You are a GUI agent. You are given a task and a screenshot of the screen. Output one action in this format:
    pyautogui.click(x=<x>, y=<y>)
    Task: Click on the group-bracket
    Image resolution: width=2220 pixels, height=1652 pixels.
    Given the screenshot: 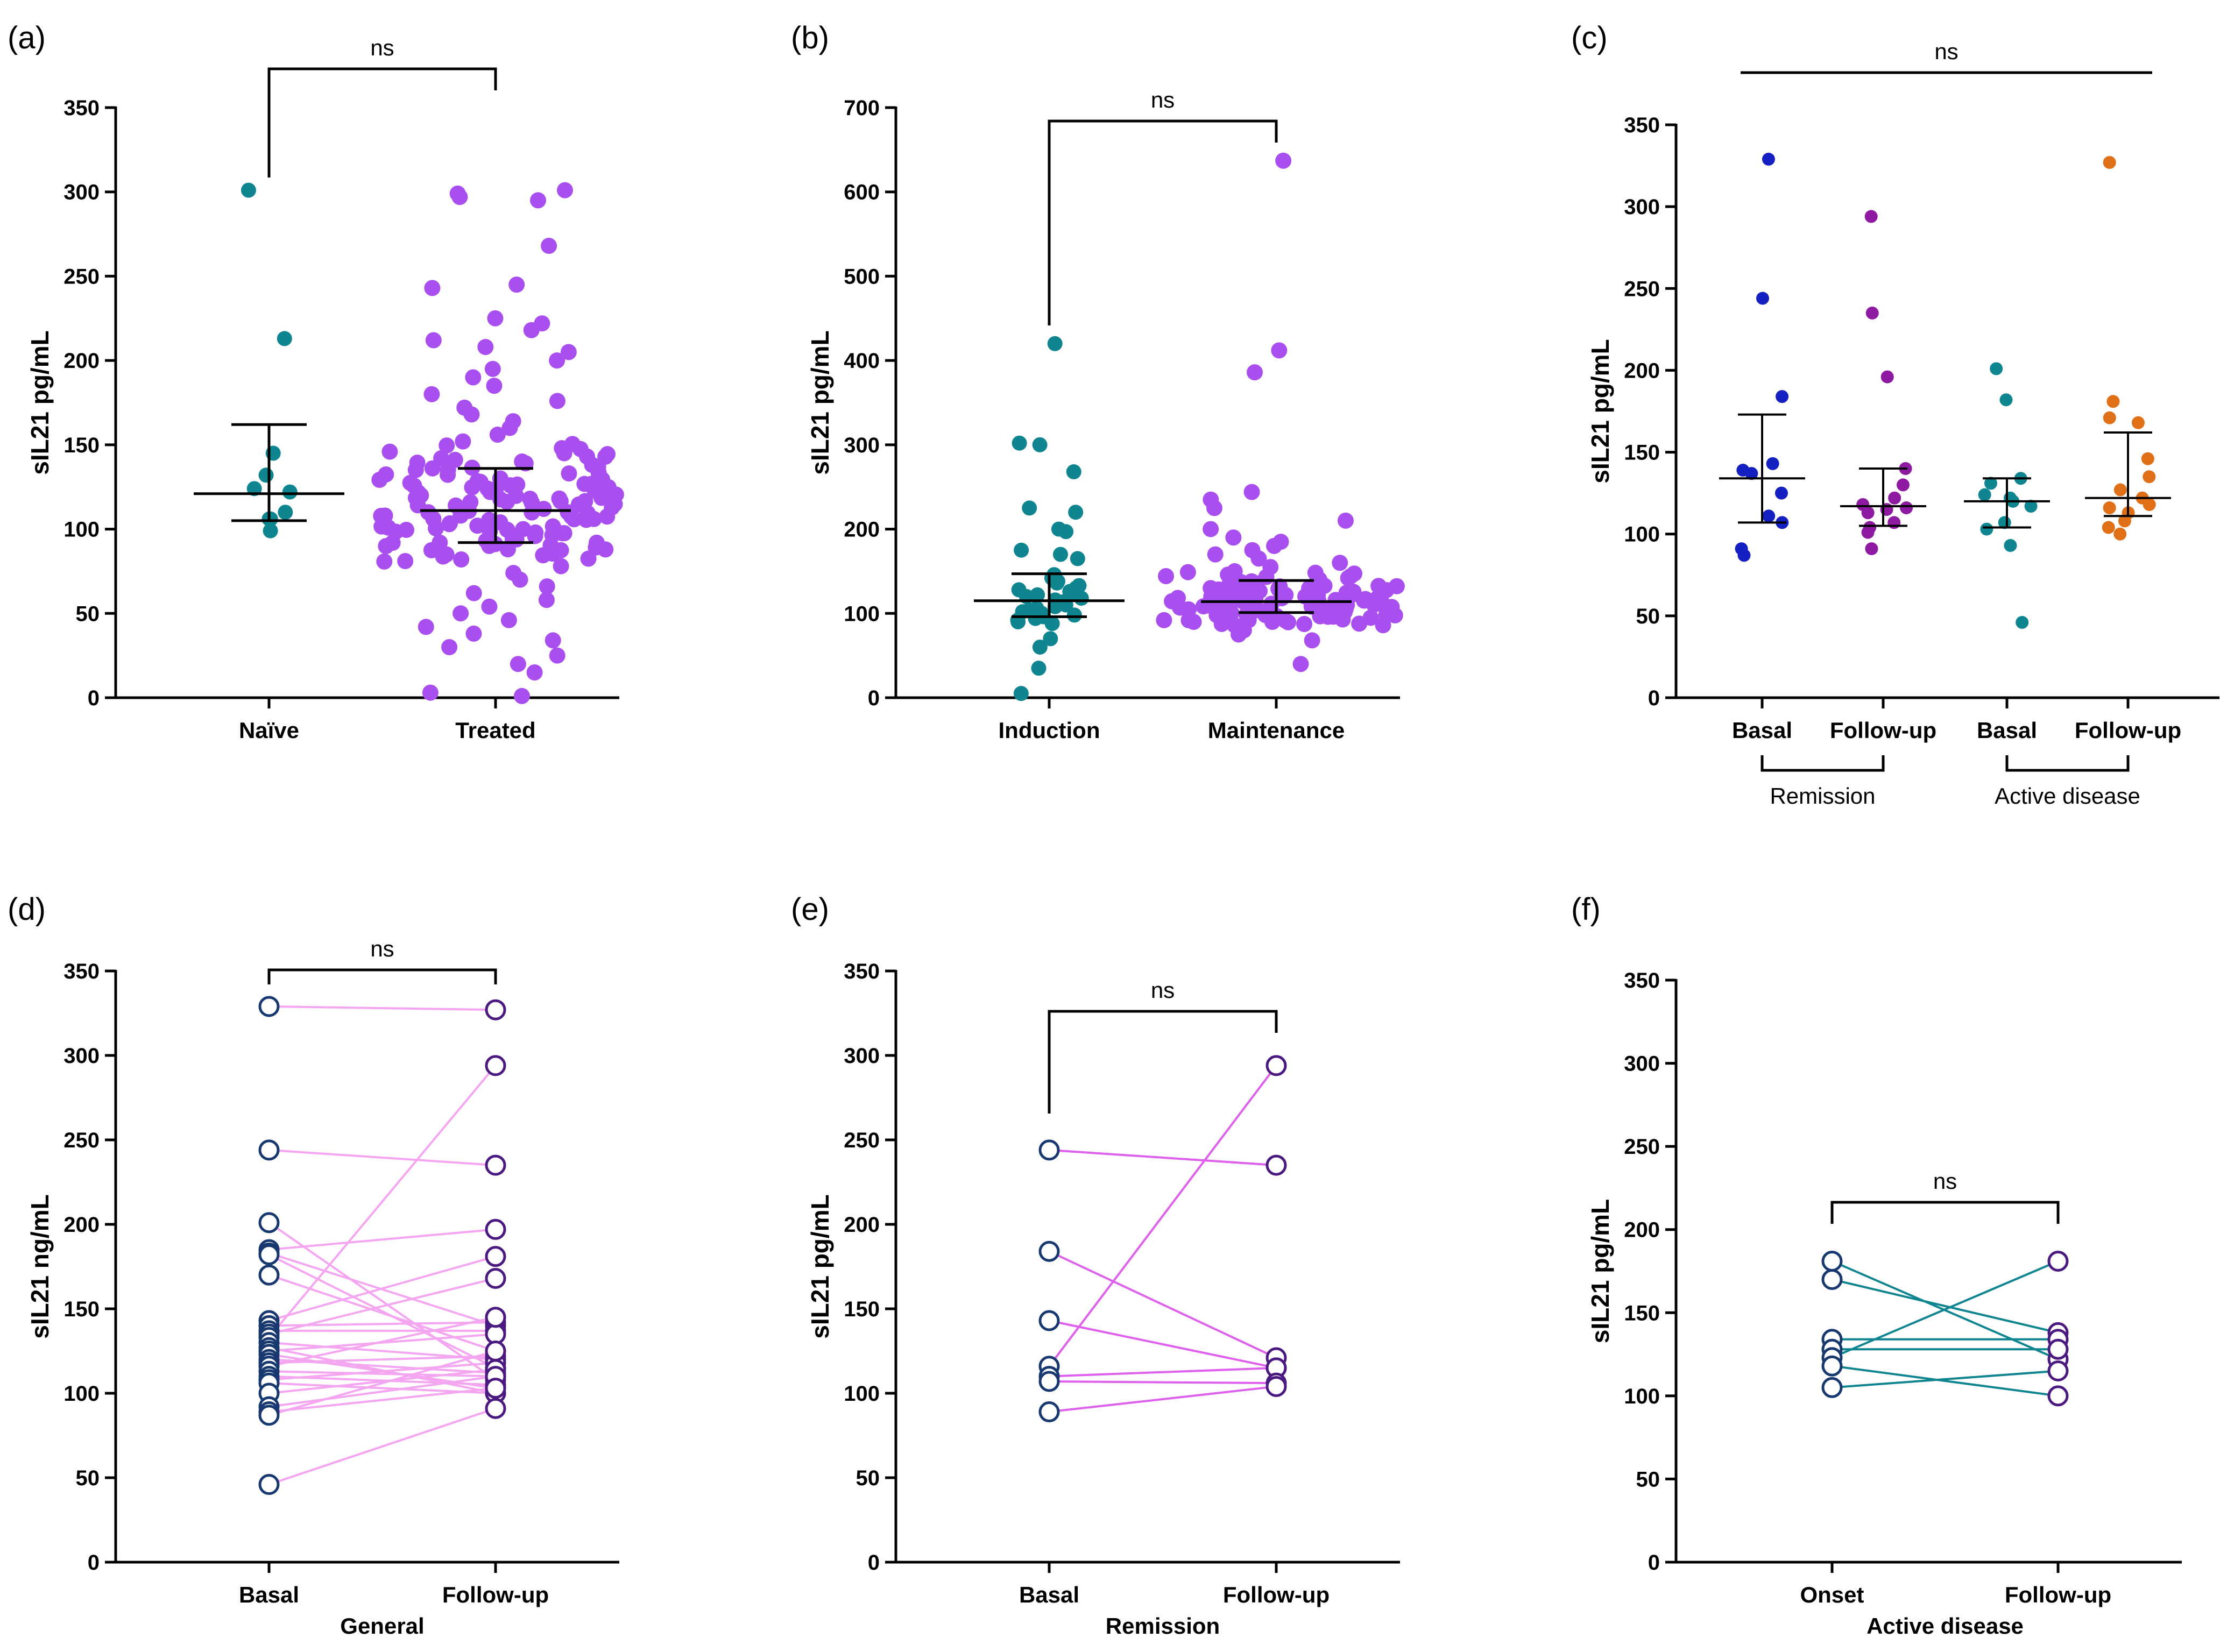 What is the action you would take?
    pyautogui.click(x=2067, y=763)
    